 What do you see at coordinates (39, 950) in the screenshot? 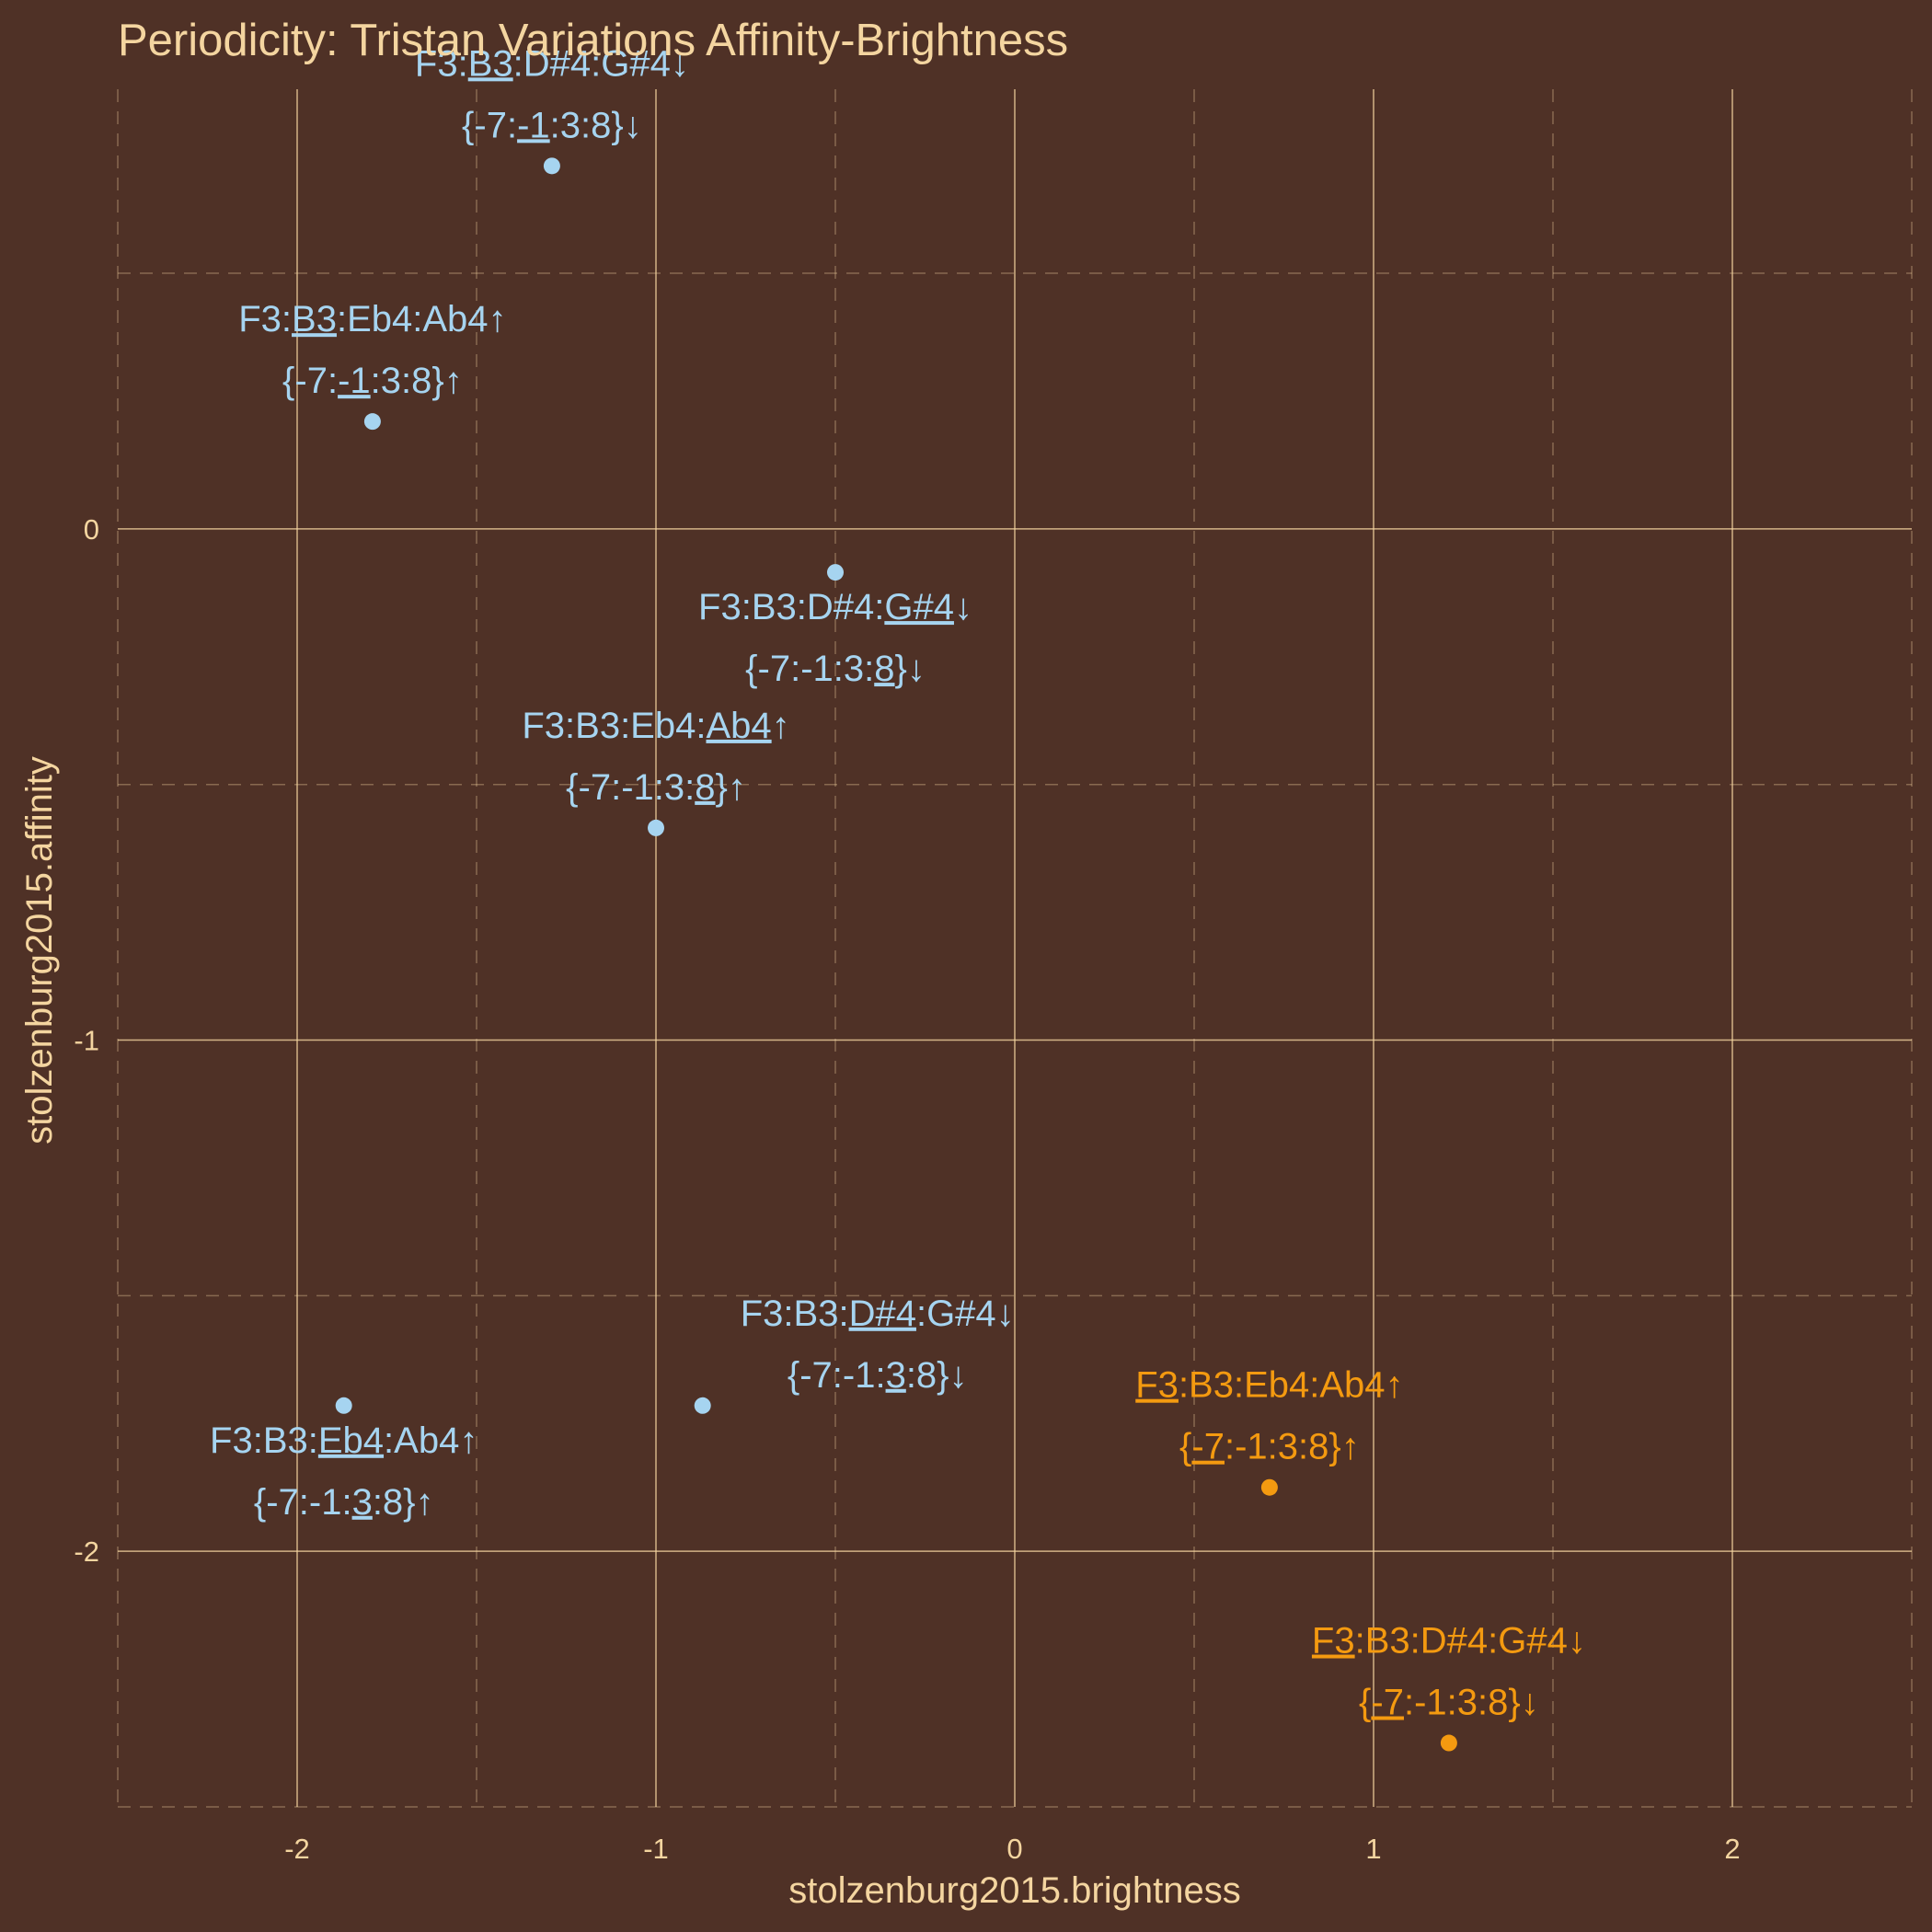
I see `y-axis-title: stolzenburg2015.affinity` at bounding box center [39, 950].